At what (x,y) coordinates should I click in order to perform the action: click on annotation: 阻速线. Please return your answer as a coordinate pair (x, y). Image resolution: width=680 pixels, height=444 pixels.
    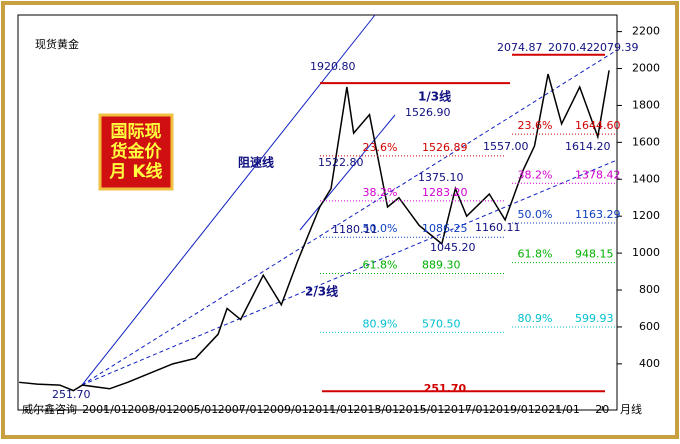
    Looking at the image, I should click on (256, 162).